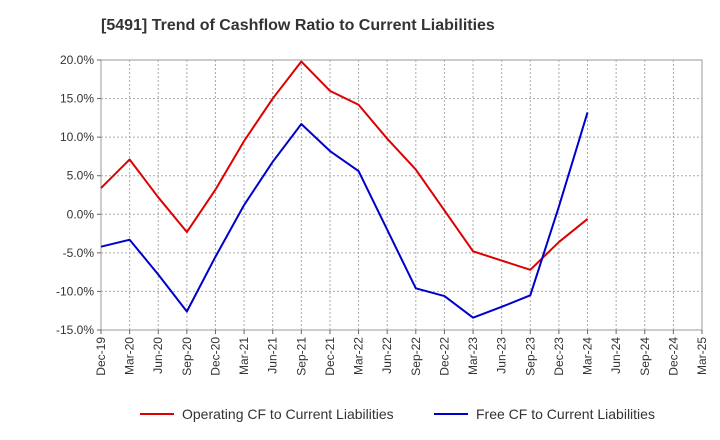  Describe the element at coordinates (78, 195) in the screenshot. I see `y-axis: 20.0% 15.0% 10.0% 5.0% 0.0% -5.0% -10.0% -15.0%` at that location.